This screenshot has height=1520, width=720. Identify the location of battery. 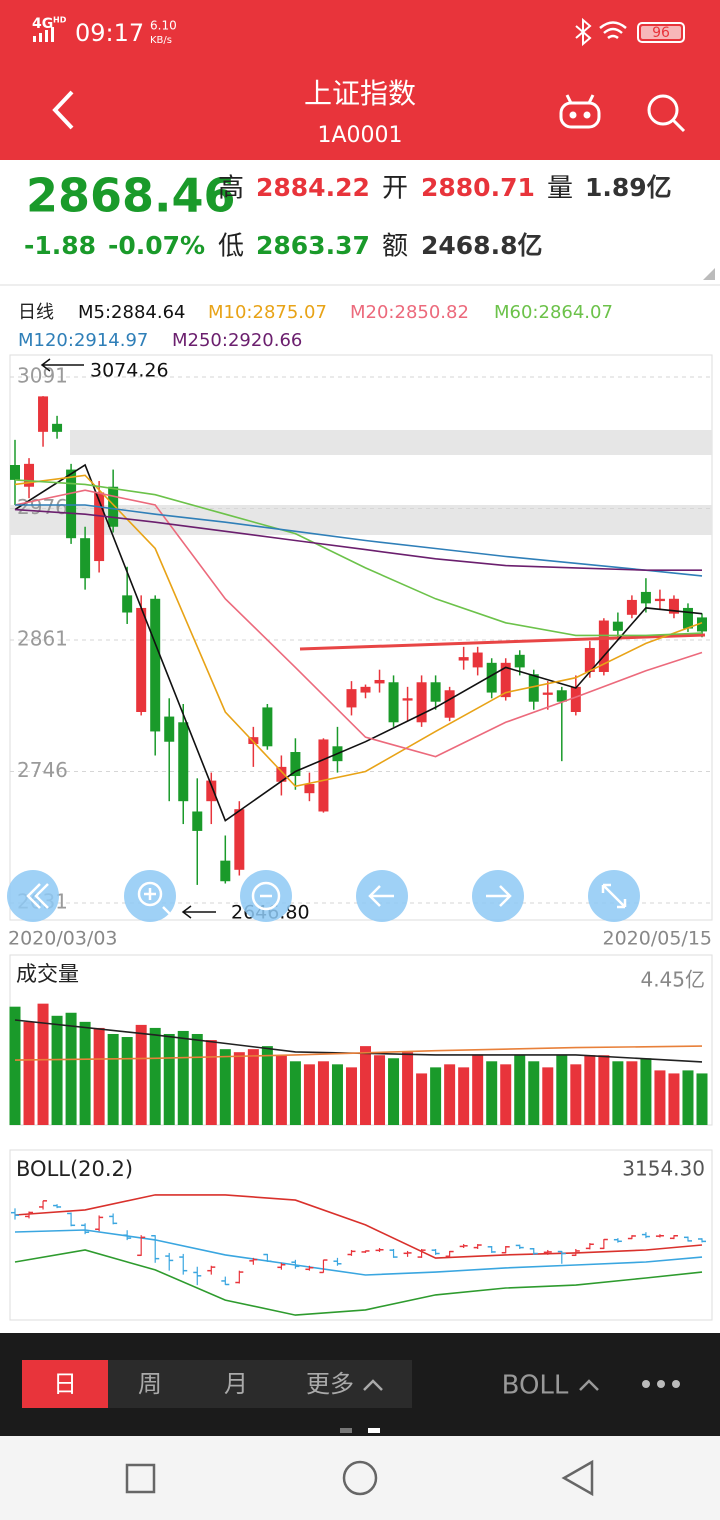
(661, 32).